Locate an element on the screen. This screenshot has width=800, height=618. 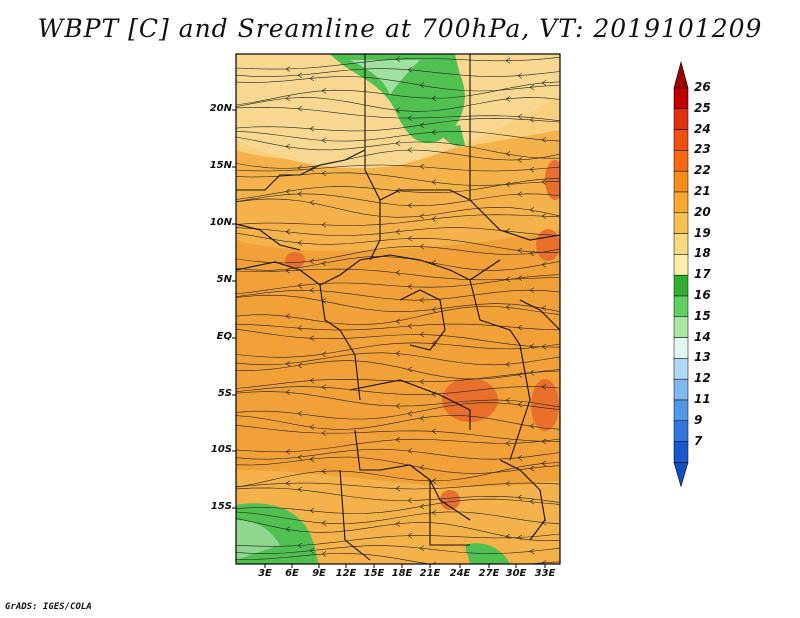
grads-credit: GrADS: IGES/COLA is located at coordinates (48, 607).